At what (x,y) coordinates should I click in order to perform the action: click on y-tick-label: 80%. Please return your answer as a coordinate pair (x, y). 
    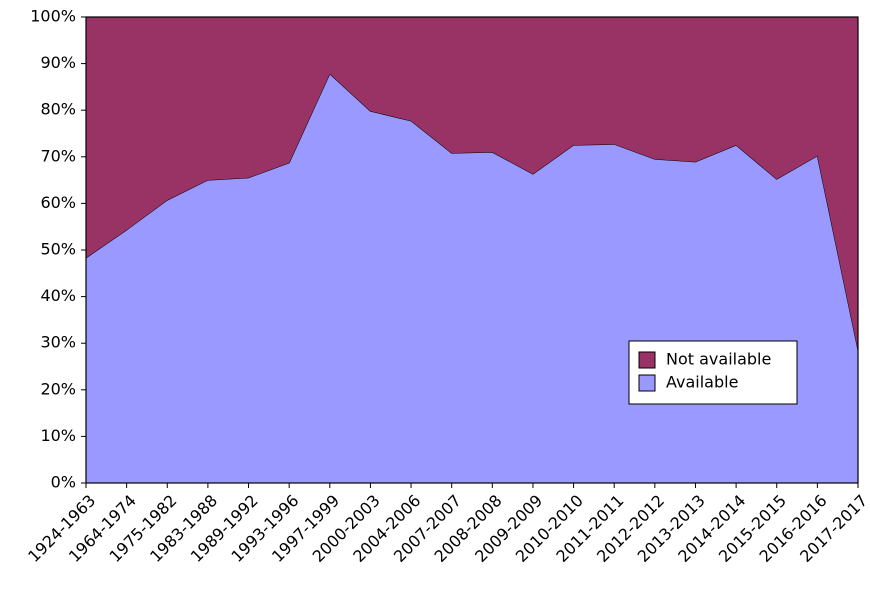
    Looking at the image, I should click on (58, 109).